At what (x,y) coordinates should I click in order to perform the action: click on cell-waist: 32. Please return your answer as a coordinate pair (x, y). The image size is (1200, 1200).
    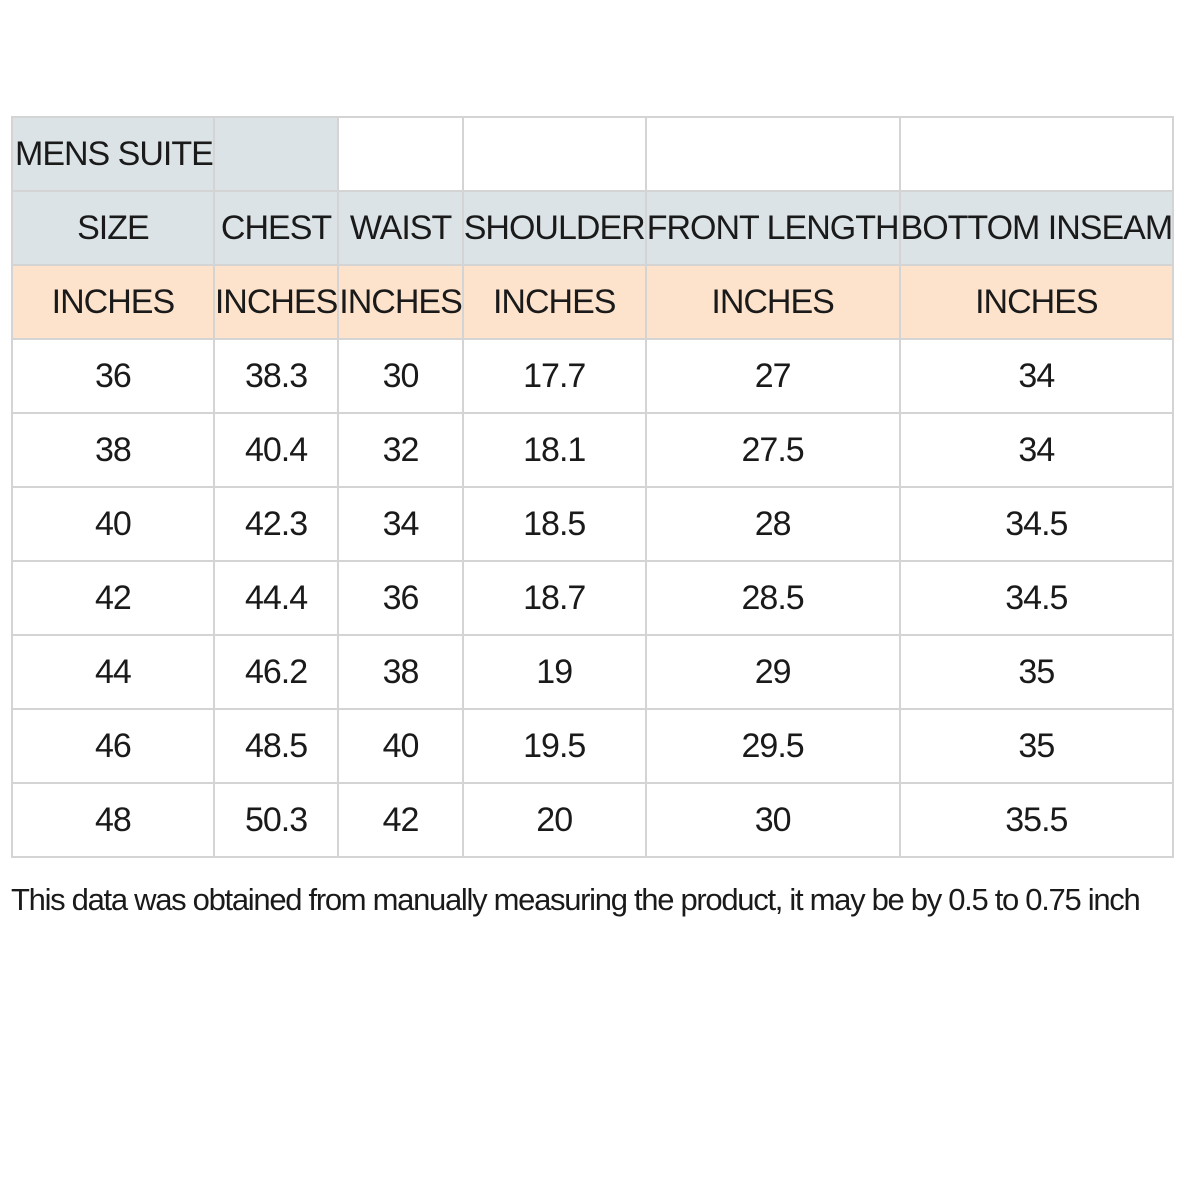
    Looking at the image, I should click on (400, 450).